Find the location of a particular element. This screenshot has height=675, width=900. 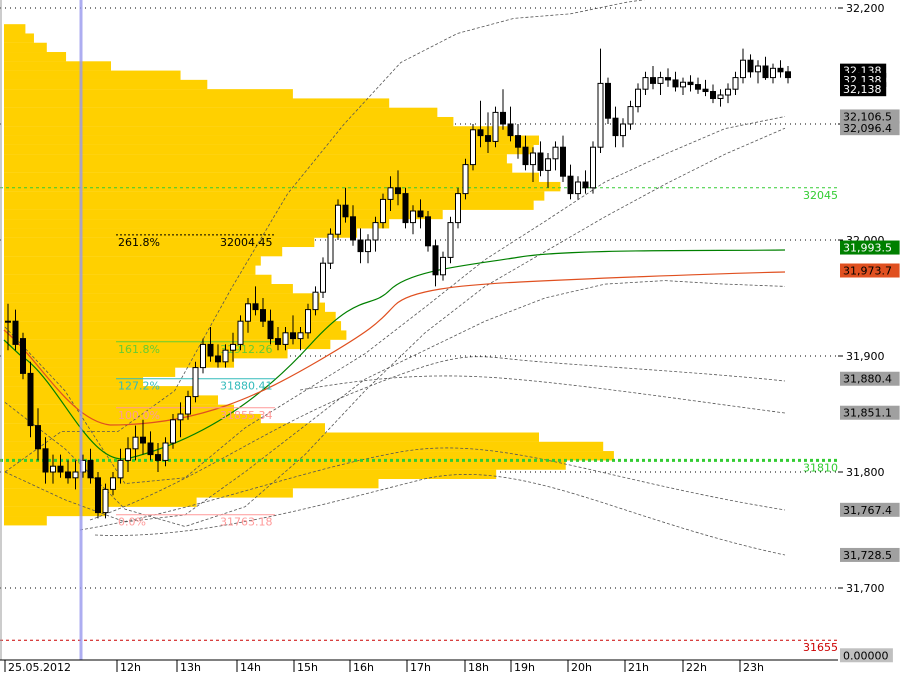

y-tick-label: 31,800 is located at coordinates (865, 472).